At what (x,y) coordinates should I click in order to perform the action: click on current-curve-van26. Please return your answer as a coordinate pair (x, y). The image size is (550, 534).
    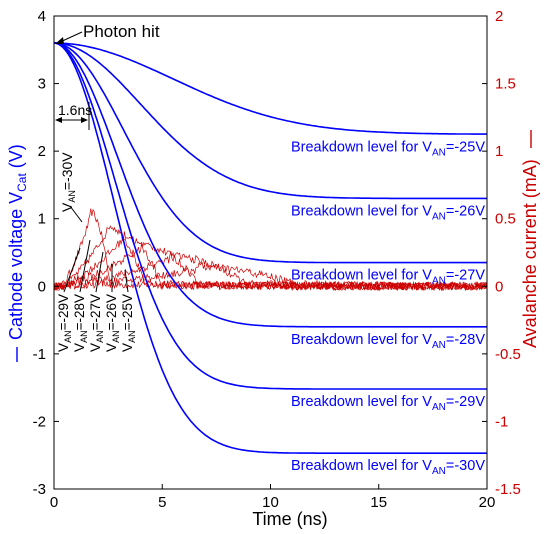
    Looking at the image, I should click on (270, 271).